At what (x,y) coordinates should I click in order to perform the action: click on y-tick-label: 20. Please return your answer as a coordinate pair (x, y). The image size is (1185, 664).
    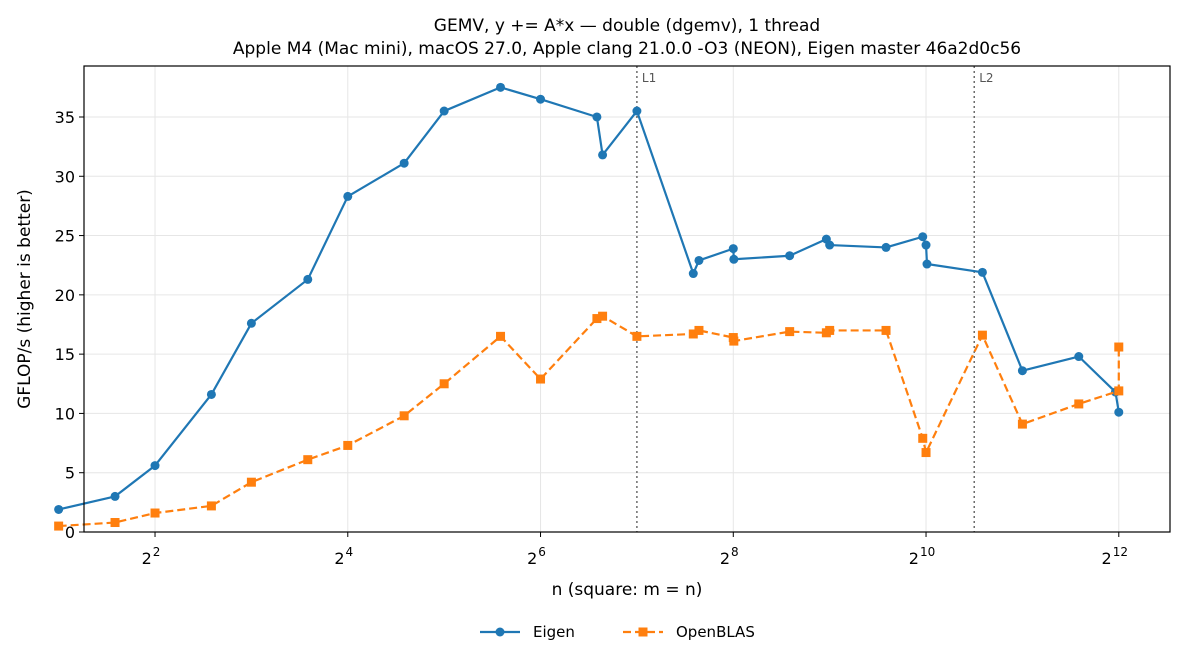
    Looking at the image, I should click on (65, 295).